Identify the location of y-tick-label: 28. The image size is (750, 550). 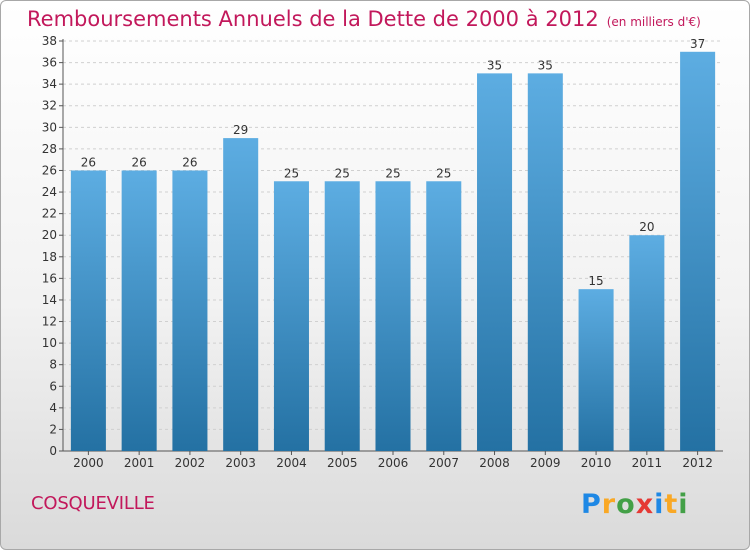
(49, 149).